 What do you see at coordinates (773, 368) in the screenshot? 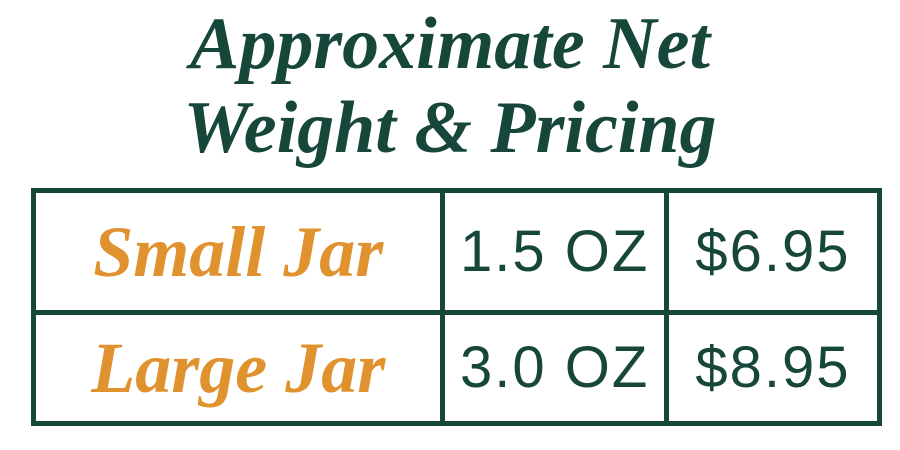
I see `price-cell: $8.95` at bounding box center [773, 368].